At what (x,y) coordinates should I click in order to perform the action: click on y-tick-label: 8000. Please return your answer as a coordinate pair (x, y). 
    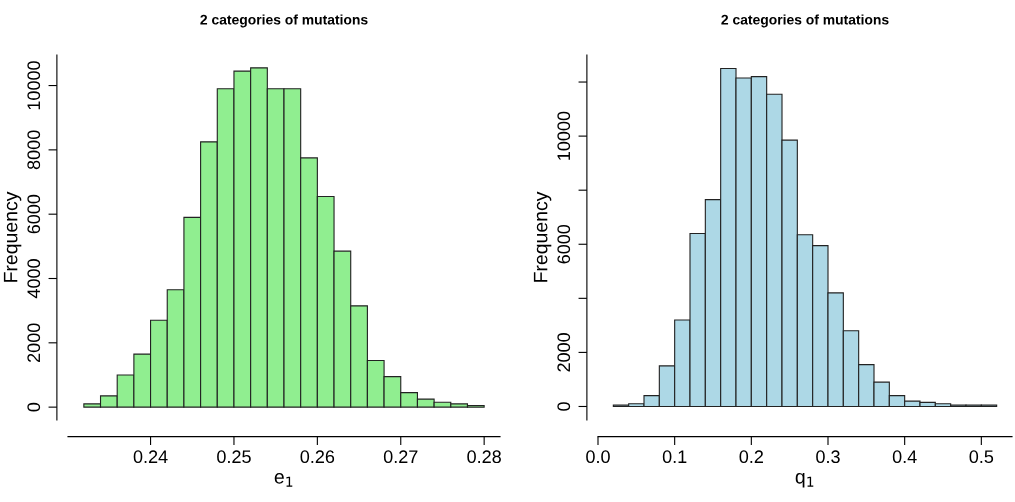
    Looking at the image, I should click on (34, 150).